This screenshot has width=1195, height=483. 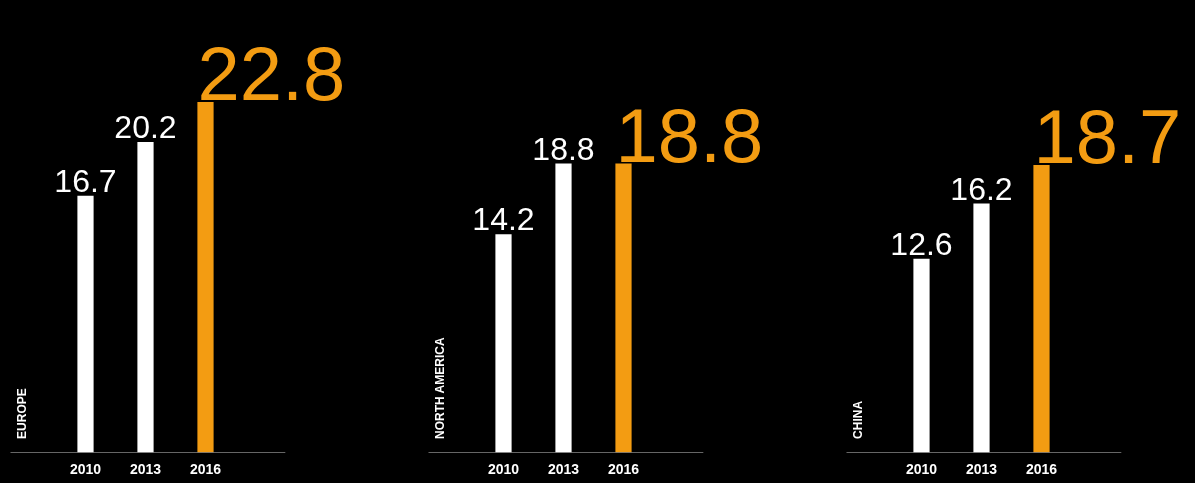 I want to click on data-label: 16.7, so click(x=85, y=180).